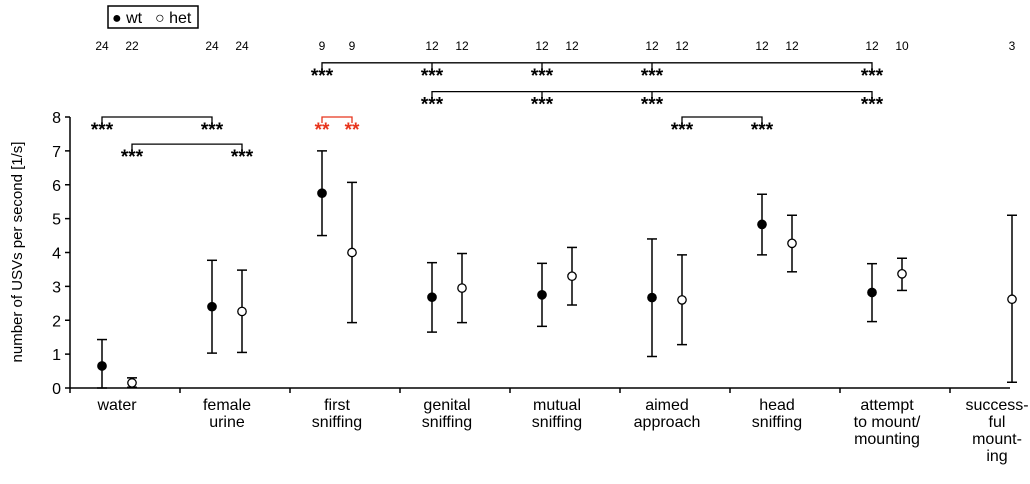 Image resolution: width=1030 pixels, height=484 pixels. I want to click on y-tick-label: 4, so click(56, 254).